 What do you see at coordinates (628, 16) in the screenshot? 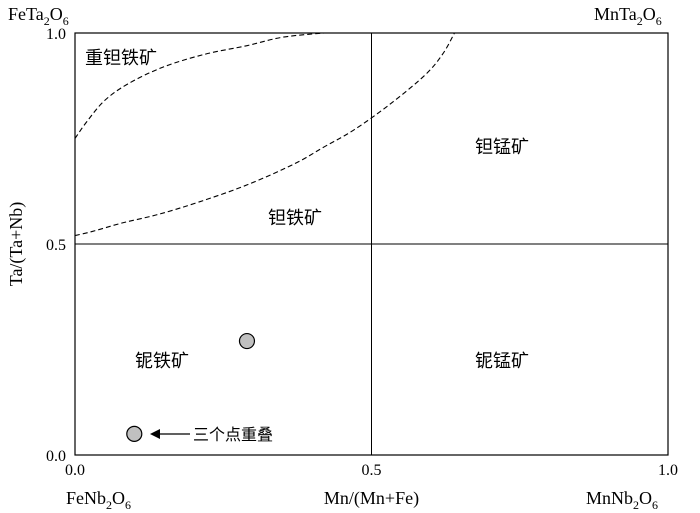
I see `corner-label-top-right: MnTa2O6` at bounding box center [628, 16].